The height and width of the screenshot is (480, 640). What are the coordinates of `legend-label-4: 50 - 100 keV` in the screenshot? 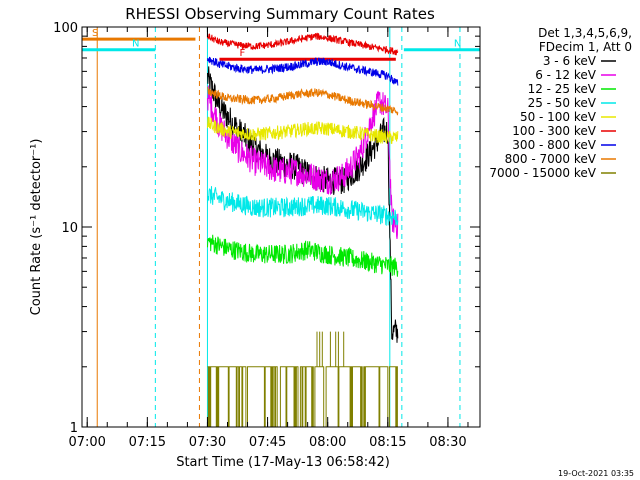 It's located at (558, 117).